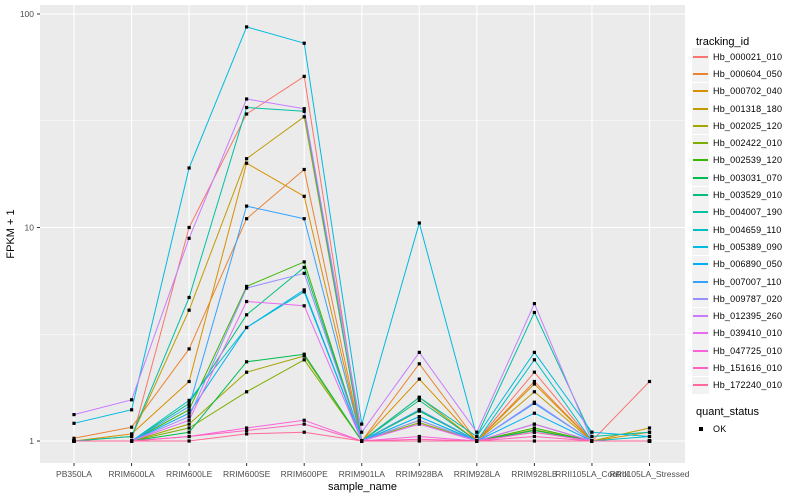  What do you see at coordinates (534, 474) in the screenshot?
I see `x-tick-label: RRIM928LB` at bounding box center [534, 474].